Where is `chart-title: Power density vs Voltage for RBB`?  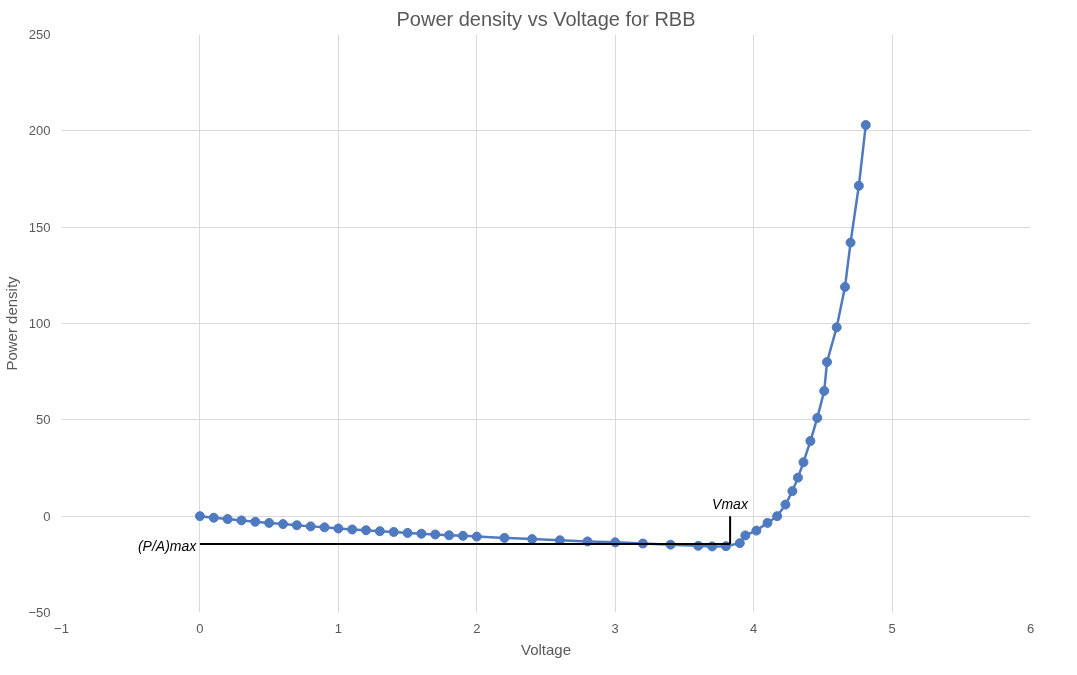
chart-title: Power density vs Voltage for RBB is located at coordinates (546, 18).